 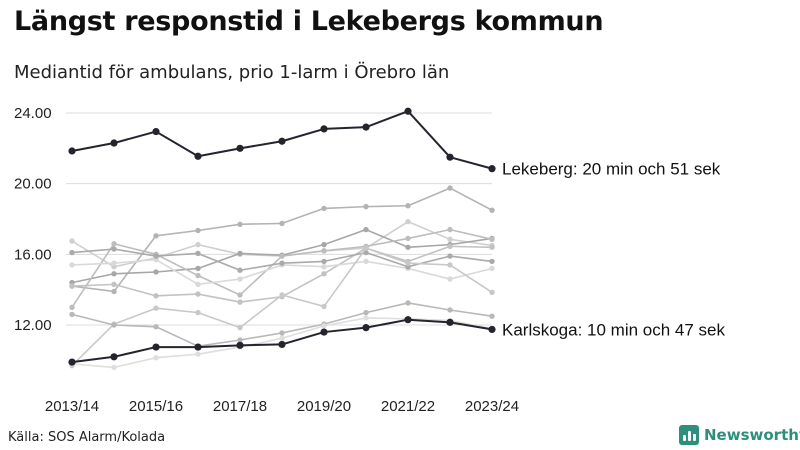 I want to click on x-tick-label: 2019/20, so click(x=324, y=406).